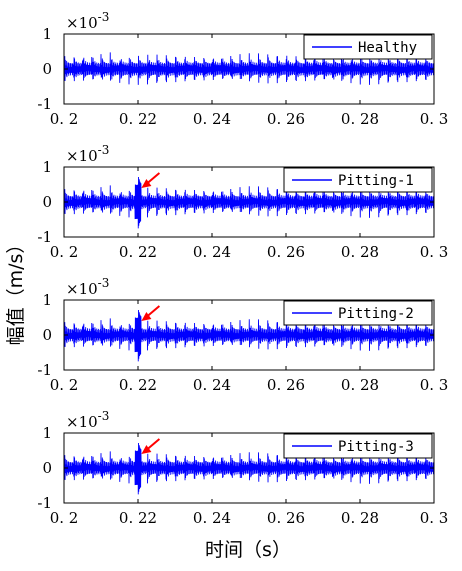 The width and height of the screenshot is (462, 571). Describe the element at coordinates (376, 181) in the screenshot. I see `legend-label: Pitting-1` at that location.